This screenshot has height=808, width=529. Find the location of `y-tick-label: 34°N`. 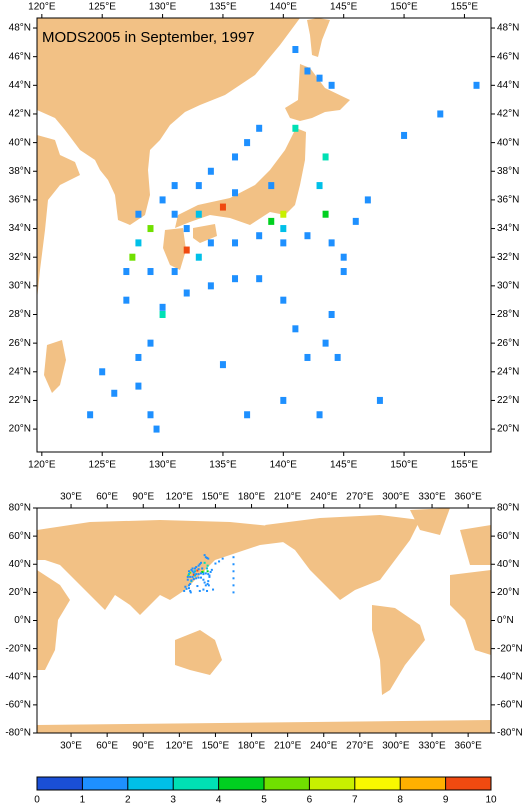

y-tick-label: 34°N is located at coordinates (508, 228).